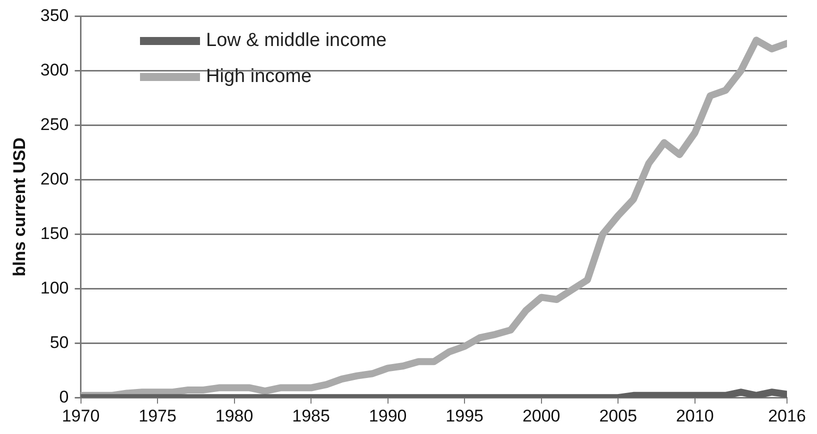 The height and width of the screenshot is (434, 817). I want to click on y-tick-label: 100, so click(54, 288).